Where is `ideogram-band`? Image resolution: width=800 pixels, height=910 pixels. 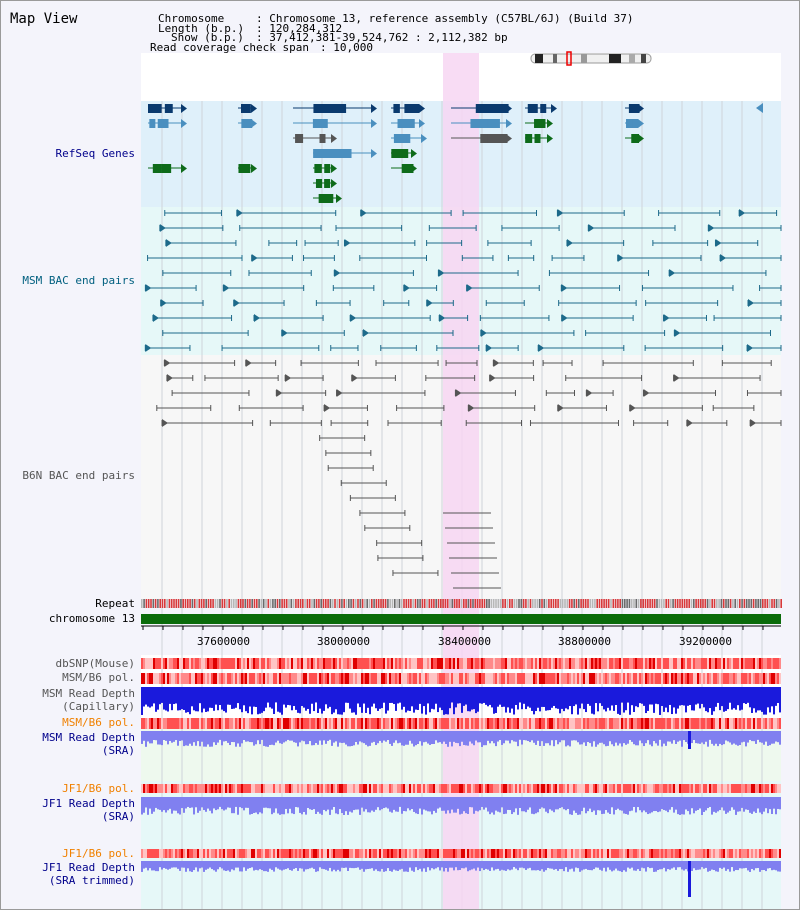 ideogram-band is located at coordinates (555, 58).